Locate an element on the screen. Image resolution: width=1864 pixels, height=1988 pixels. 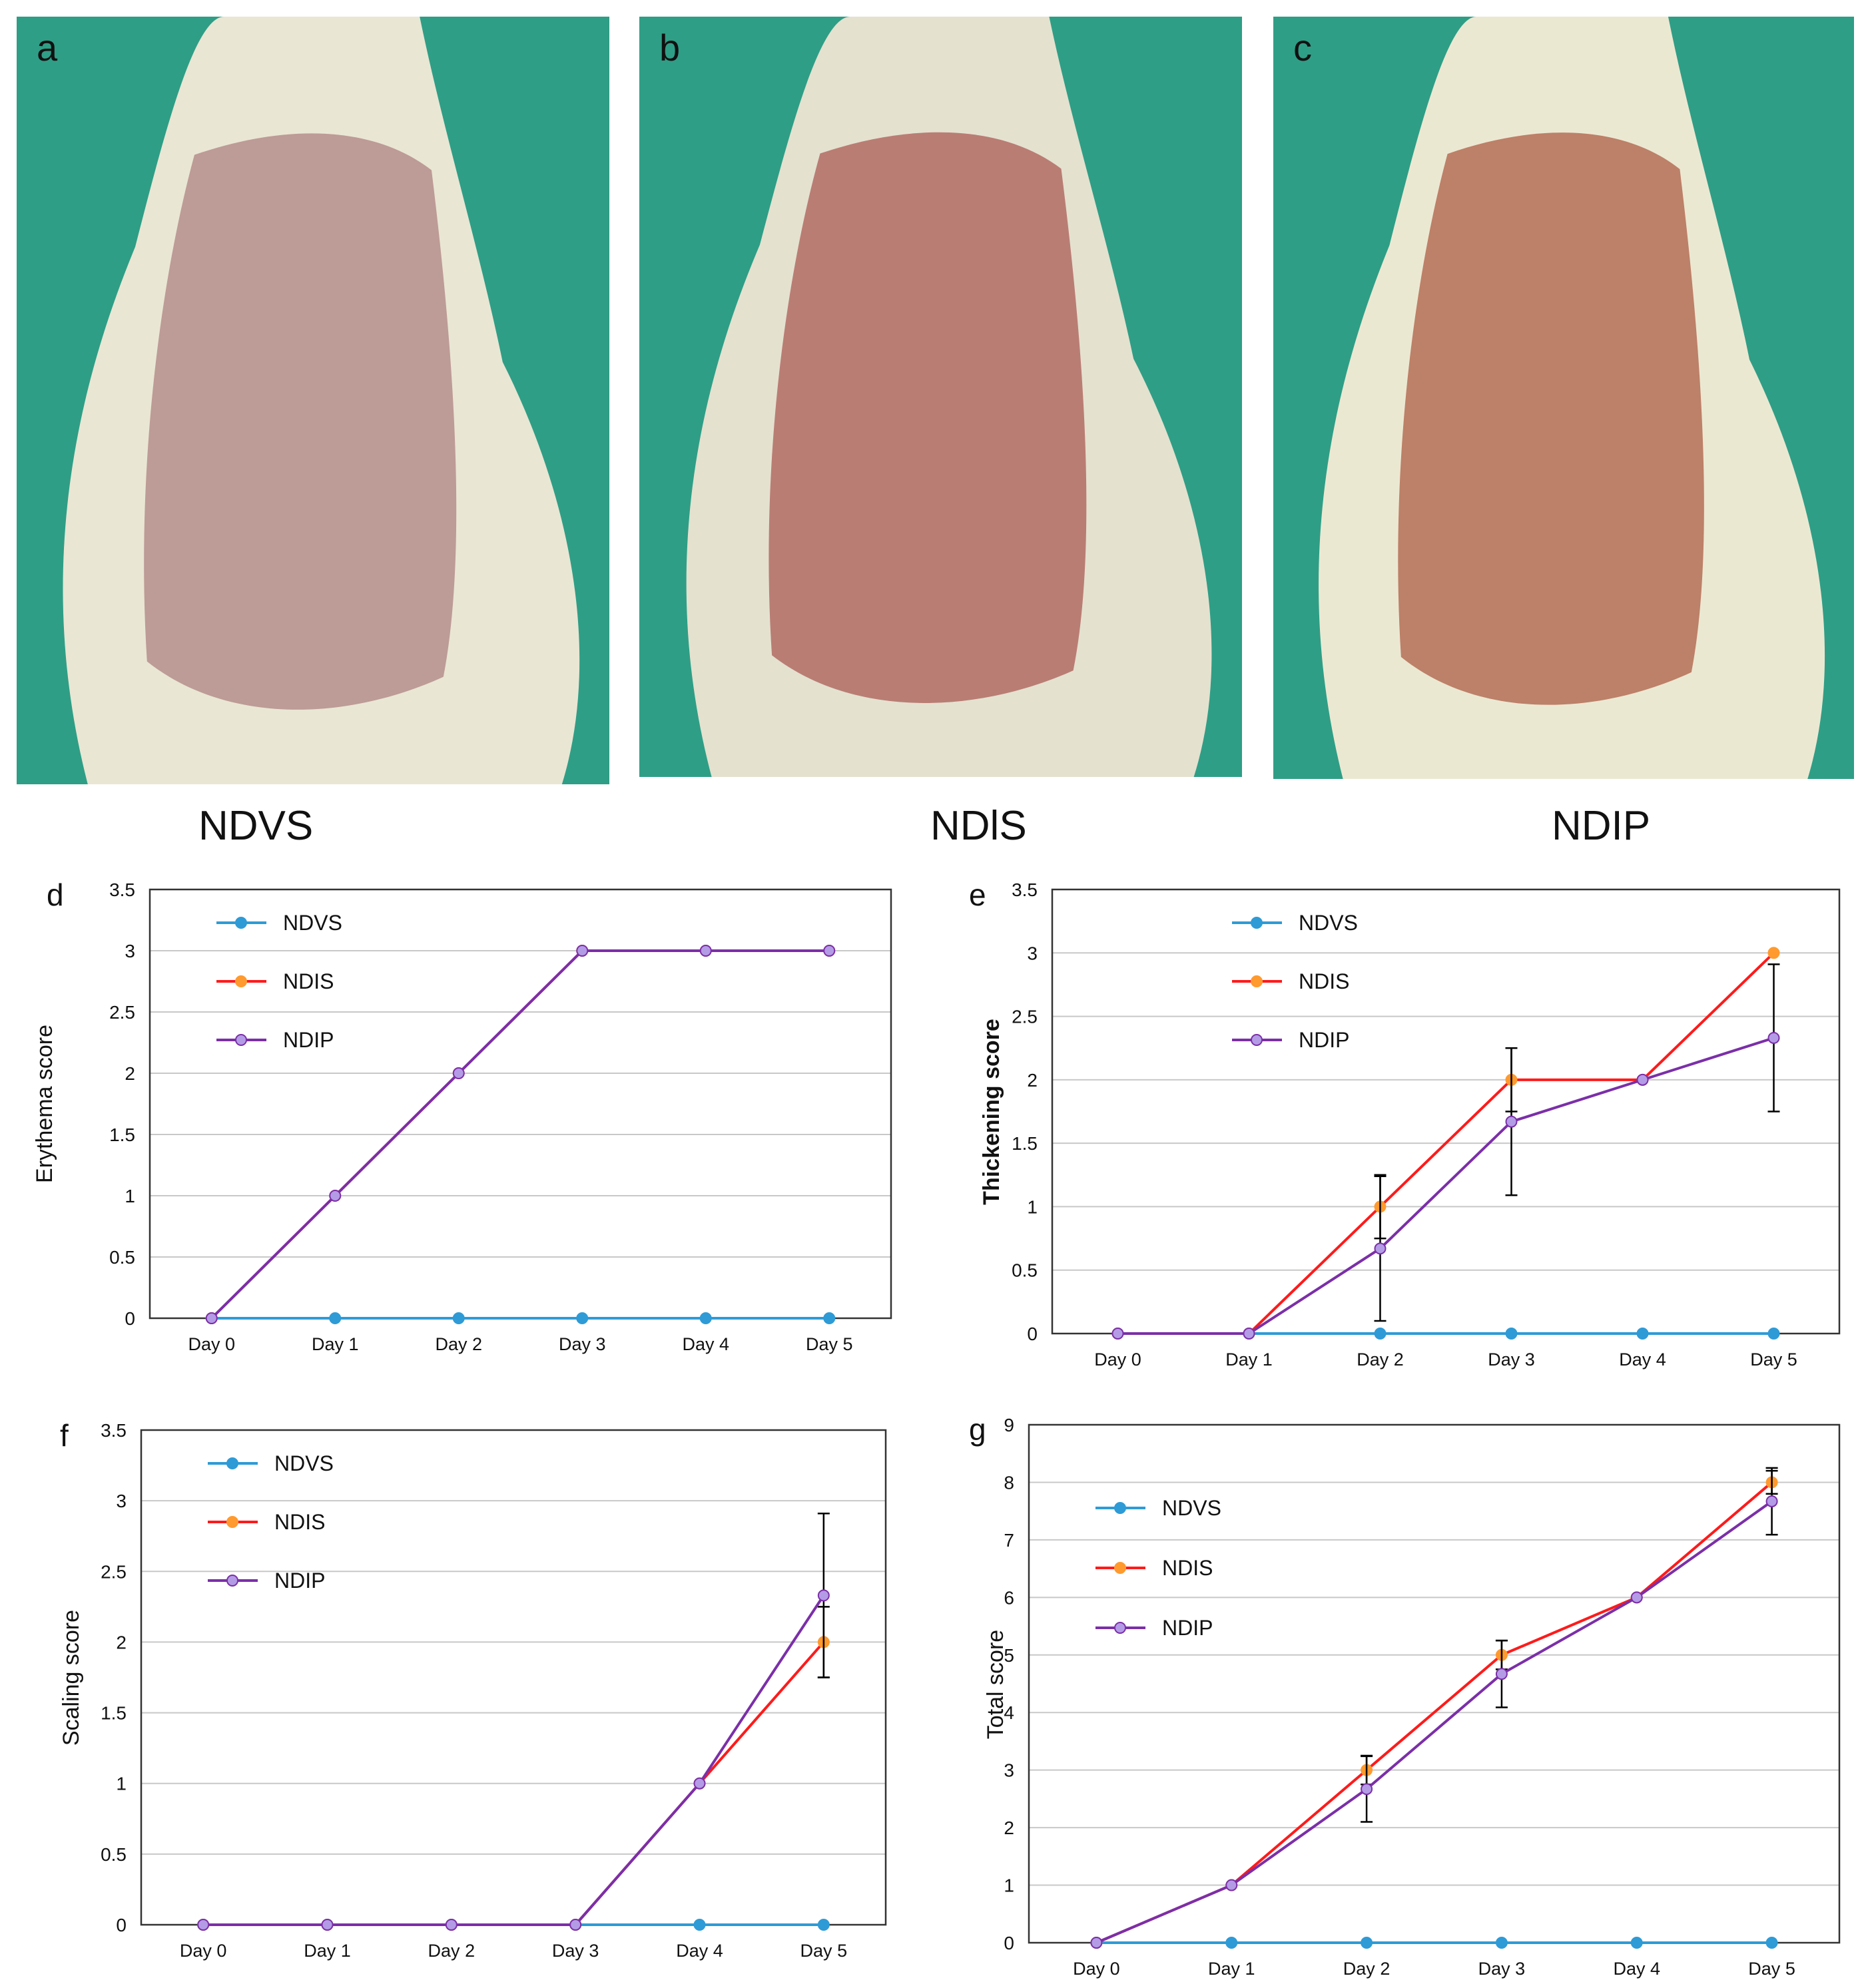
y-tick-label: 1.5 is located at coordinates (114, 1713).